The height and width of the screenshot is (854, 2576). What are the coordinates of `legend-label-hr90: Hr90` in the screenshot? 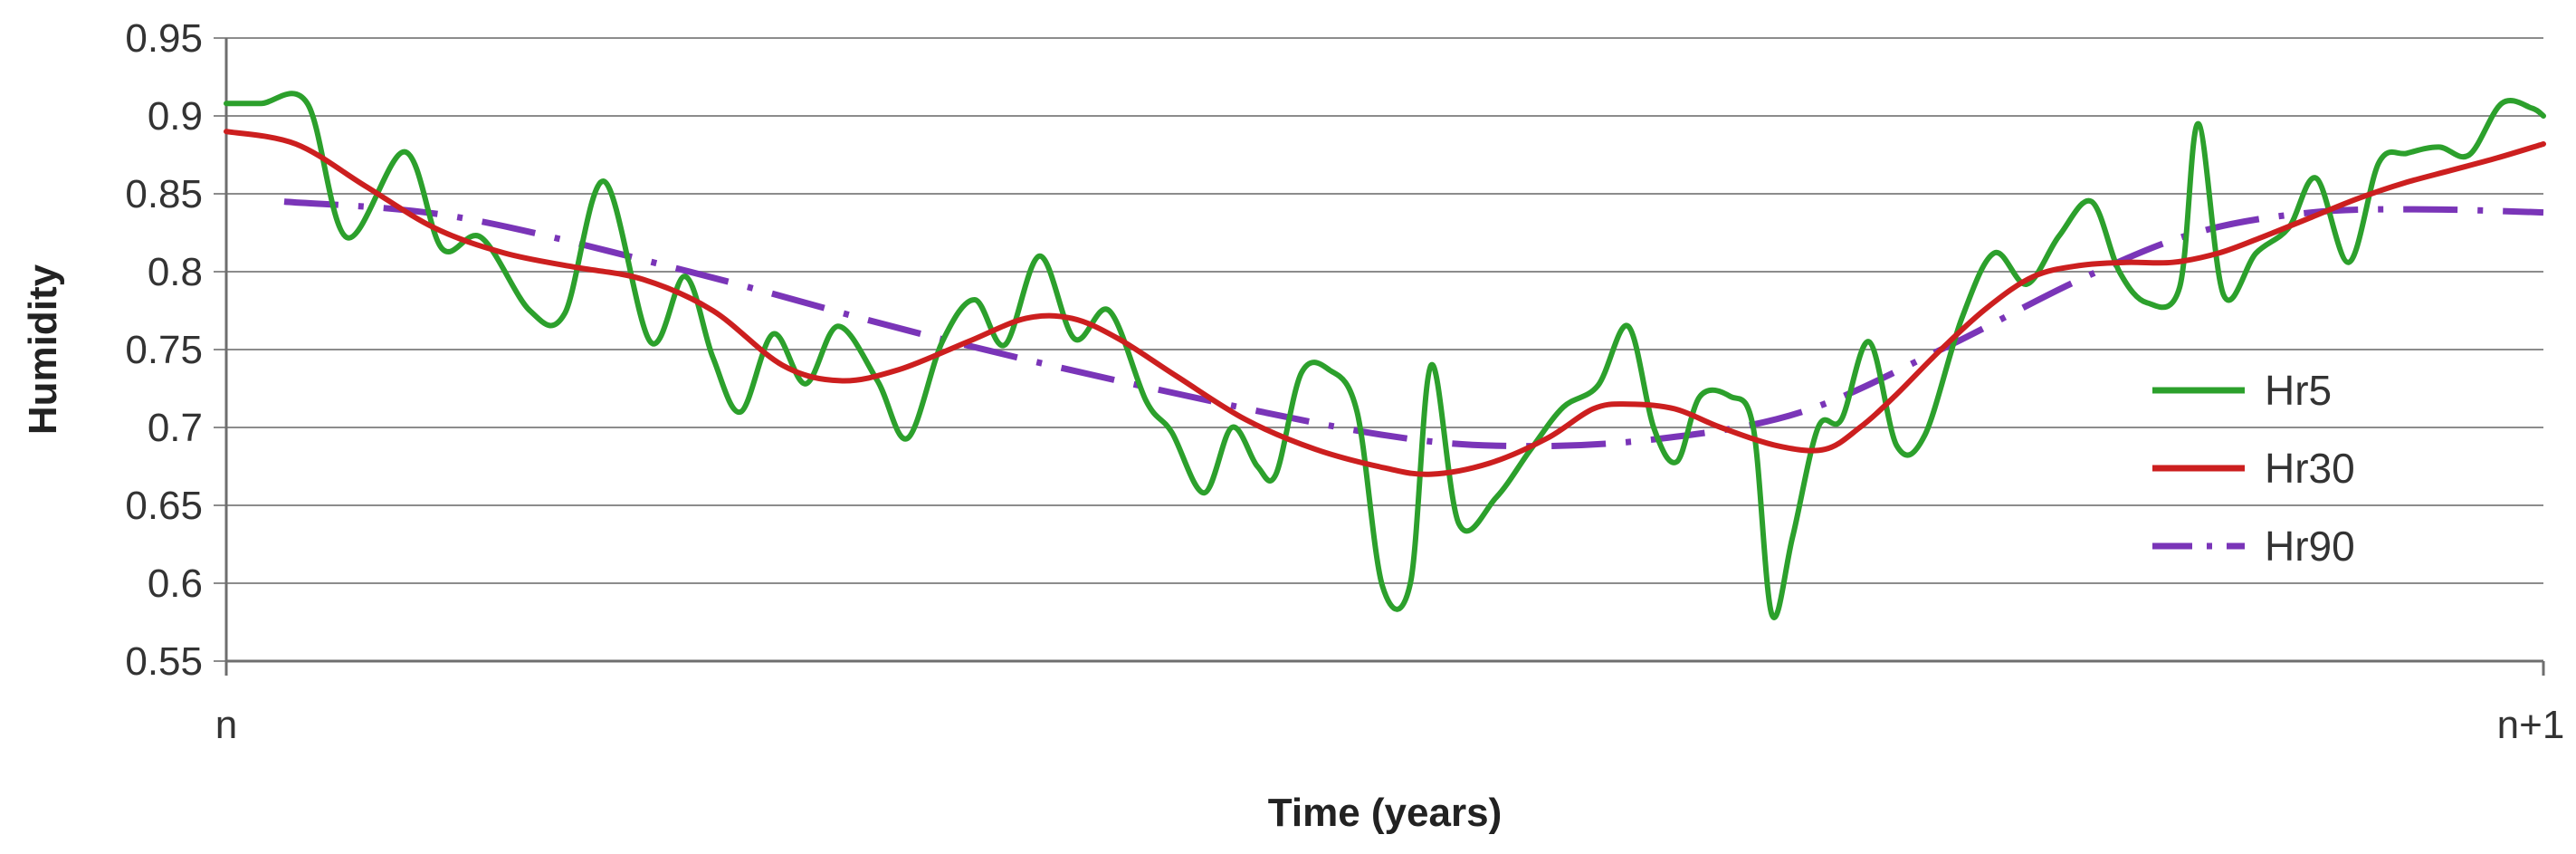 It's located at (2310, 546).